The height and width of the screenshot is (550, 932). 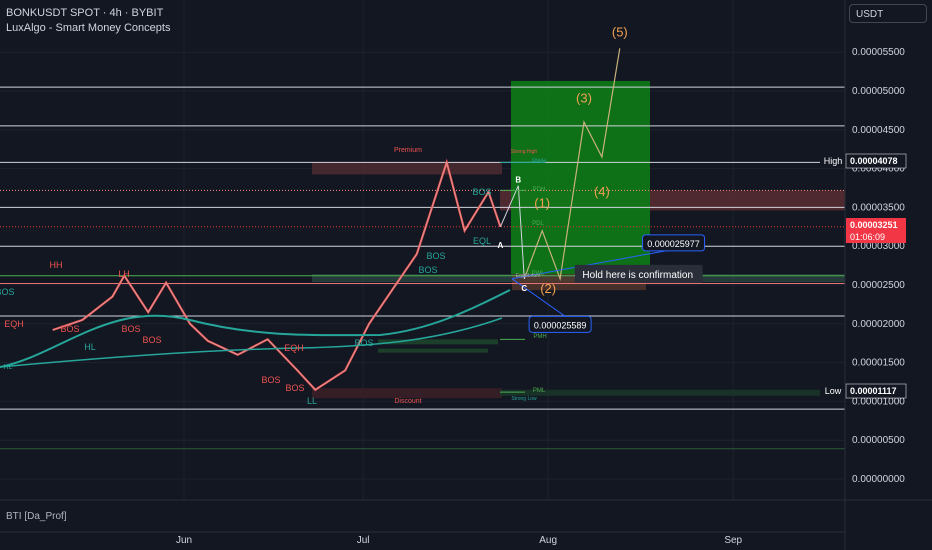 I want to click on smc-structure-label: LL, so click(x=312, y=401).